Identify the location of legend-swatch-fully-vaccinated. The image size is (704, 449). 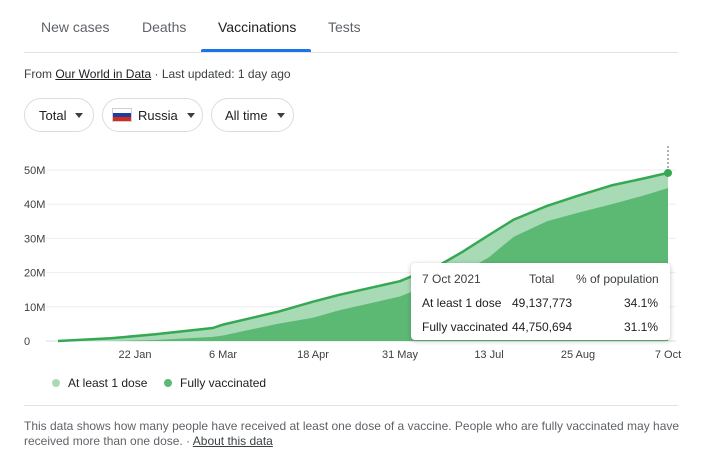
(168, 383).